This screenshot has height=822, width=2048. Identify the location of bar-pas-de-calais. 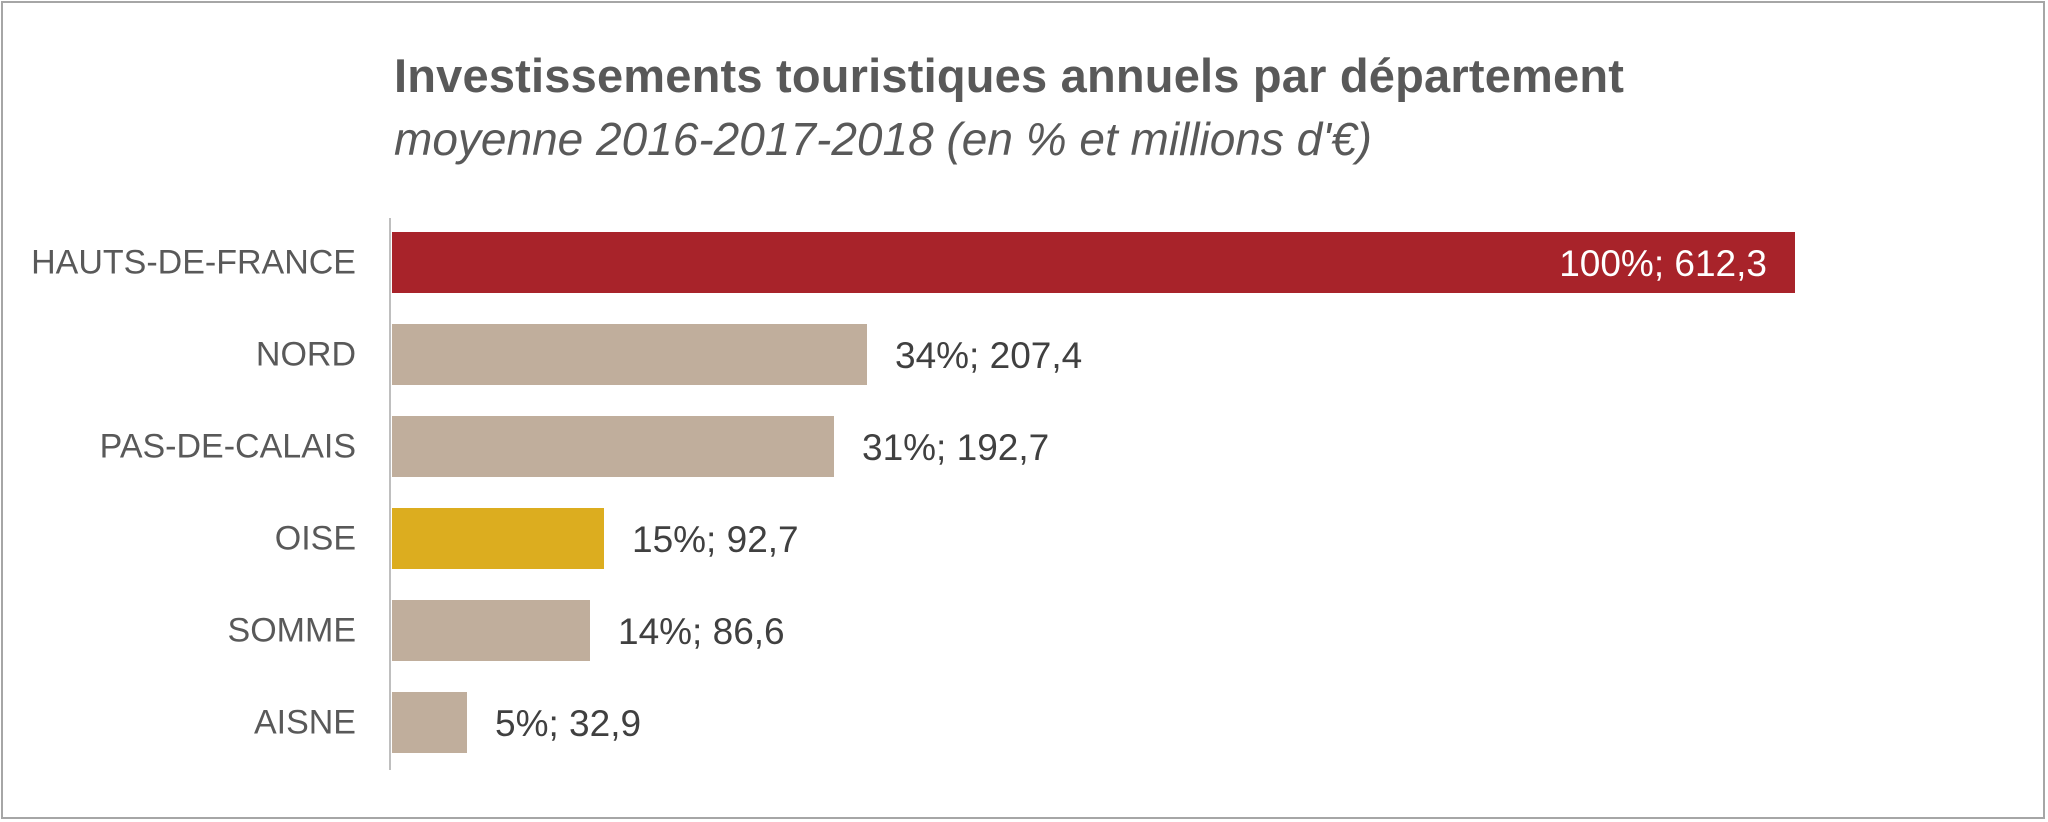
(613, 446).